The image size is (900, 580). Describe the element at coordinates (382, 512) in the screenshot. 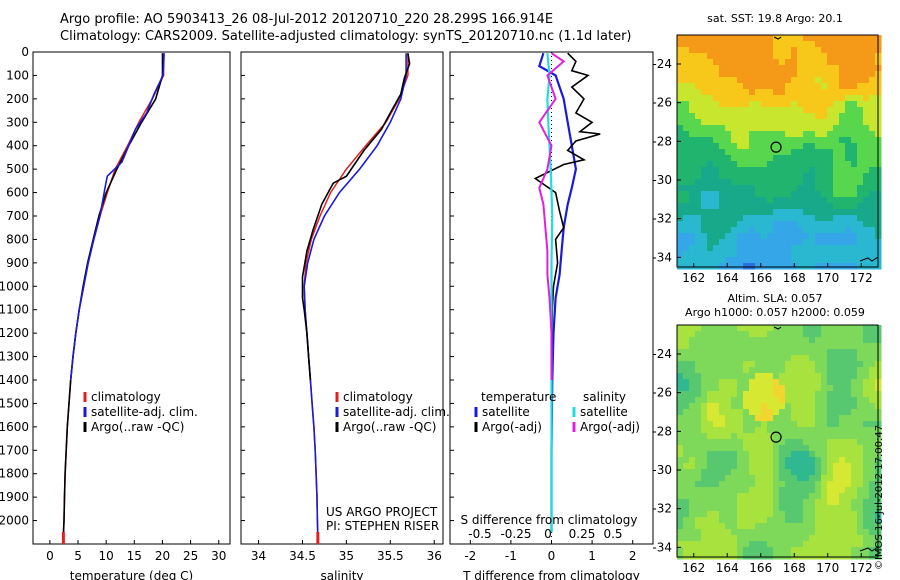

I see `project-annotation: US ARGO PROJECT` at that location.